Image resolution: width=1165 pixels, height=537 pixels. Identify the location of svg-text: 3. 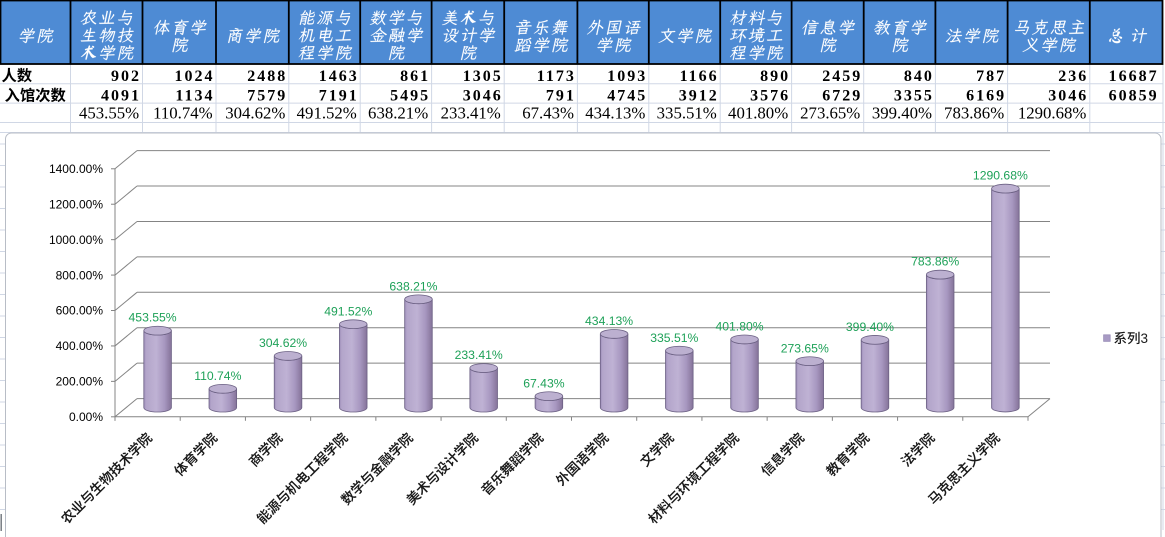
(1145, 338).